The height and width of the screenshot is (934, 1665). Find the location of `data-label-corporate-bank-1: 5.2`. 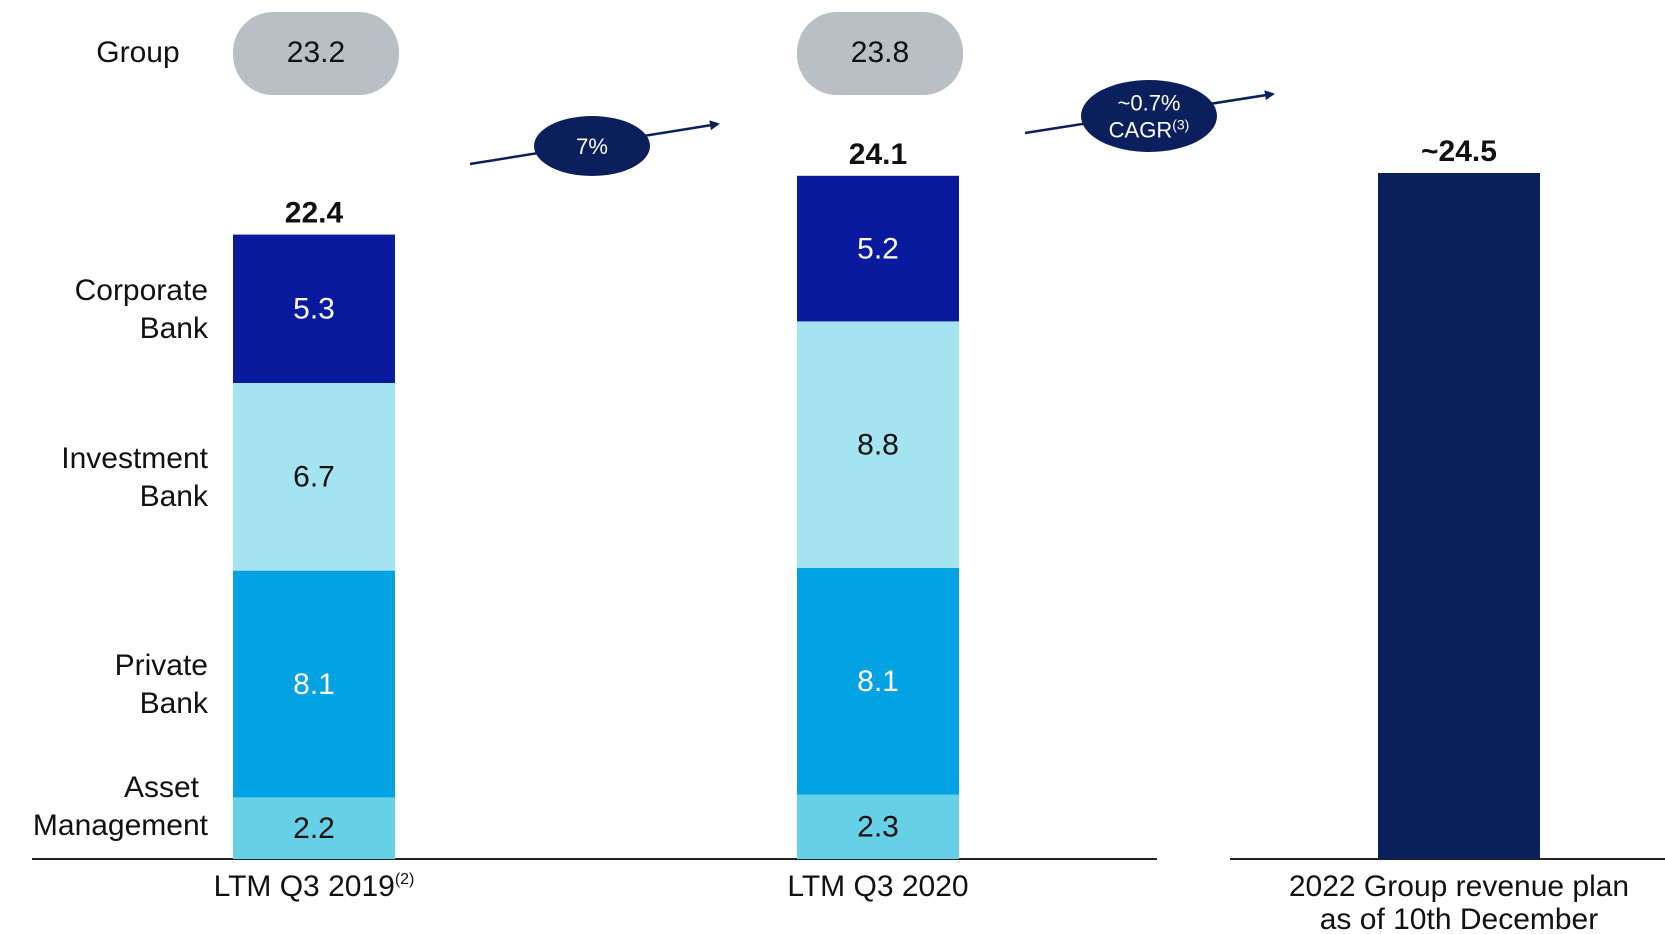

data-label-corporate-bank-1: 5.2 is located at coordinates (878, 249).